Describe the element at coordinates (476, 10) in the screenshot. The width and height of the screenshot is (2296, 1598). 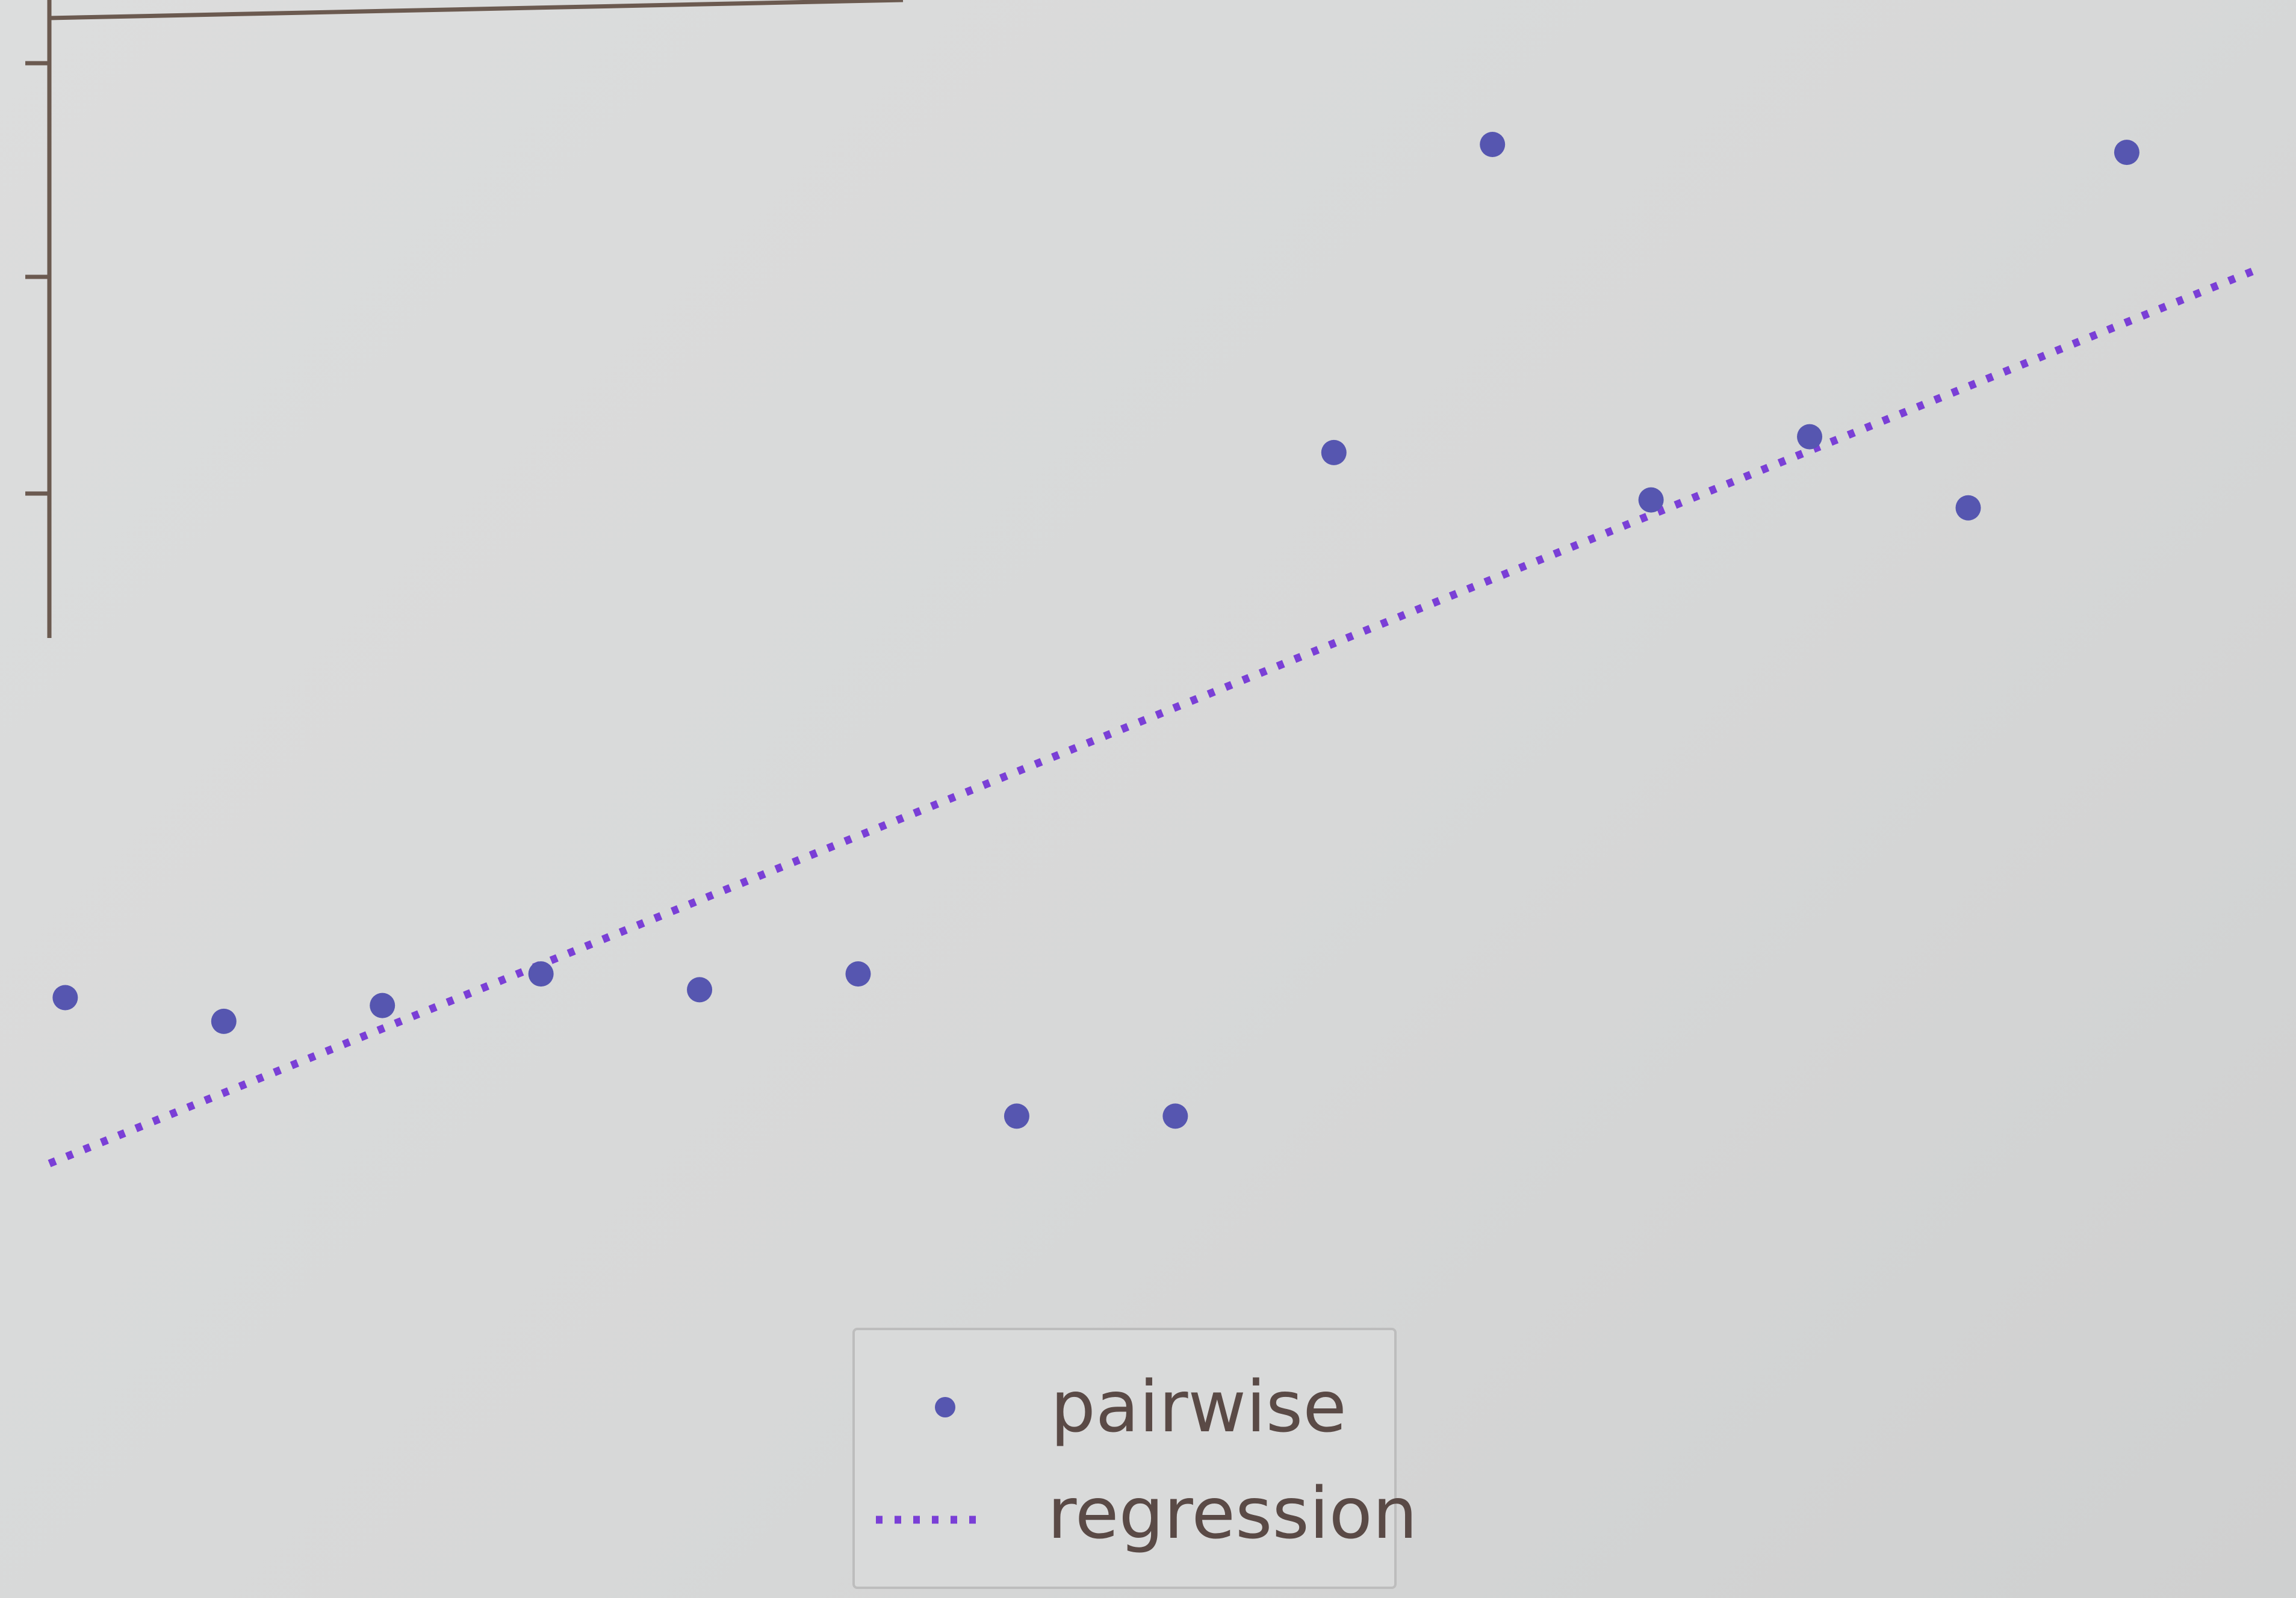
I see `top-axis-spine` at that location.